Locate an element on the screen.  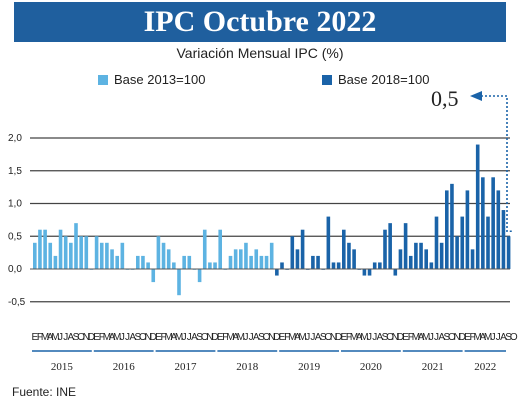
y-tick-label: 0,0 is located at coordinates (15, 269).